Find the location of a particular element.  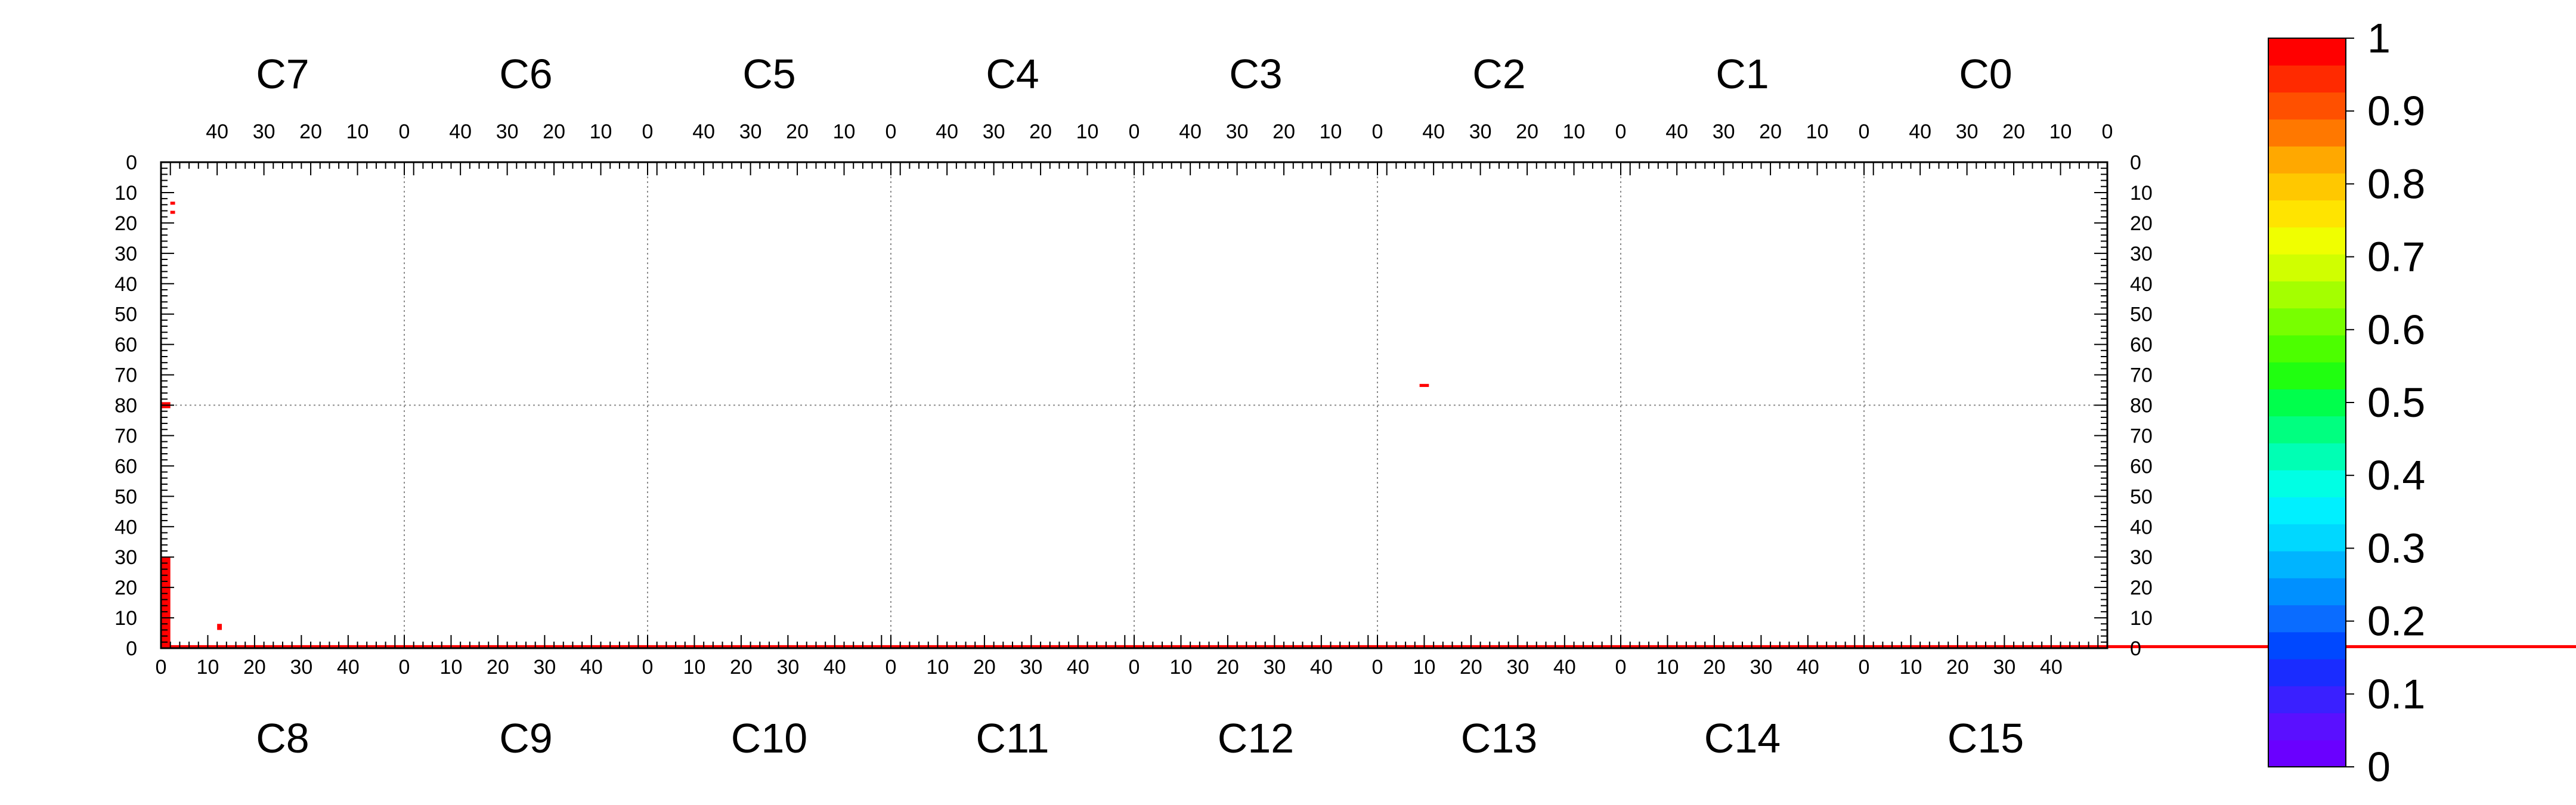

chip-label-bottom: C15 is located at coordinates (1986, 738).